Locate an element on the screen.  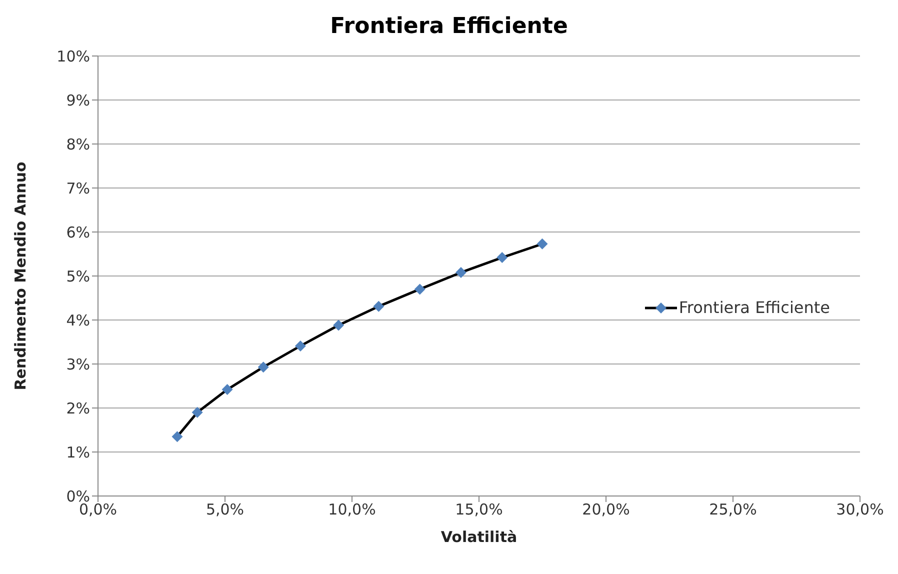
x-tick-label: 20,0% is located at coordinates (606, 509).